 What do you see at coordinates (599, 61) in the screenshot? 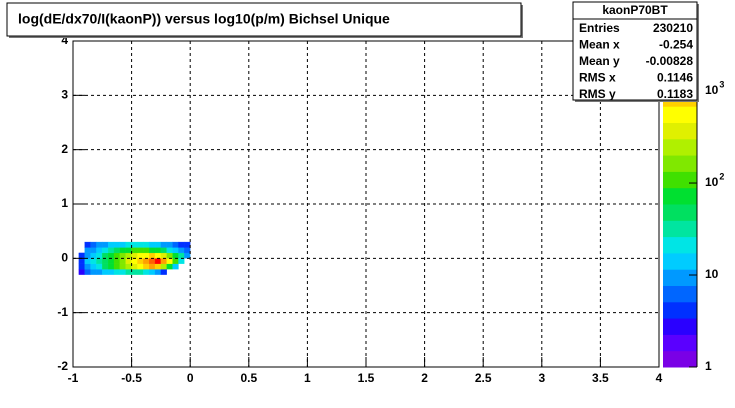
I see `stats-label: Mean y` at bounding box center [599, 61].